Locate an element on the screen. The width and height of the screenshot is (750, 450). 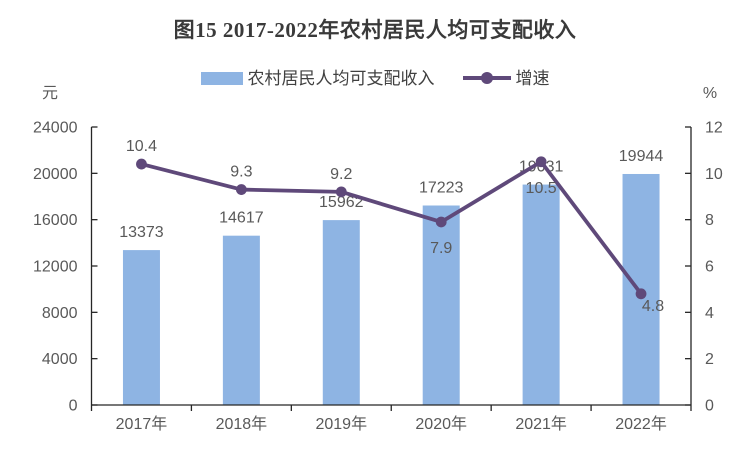
right-axis-tick-label: 8 is located at coordinates (709, 220).